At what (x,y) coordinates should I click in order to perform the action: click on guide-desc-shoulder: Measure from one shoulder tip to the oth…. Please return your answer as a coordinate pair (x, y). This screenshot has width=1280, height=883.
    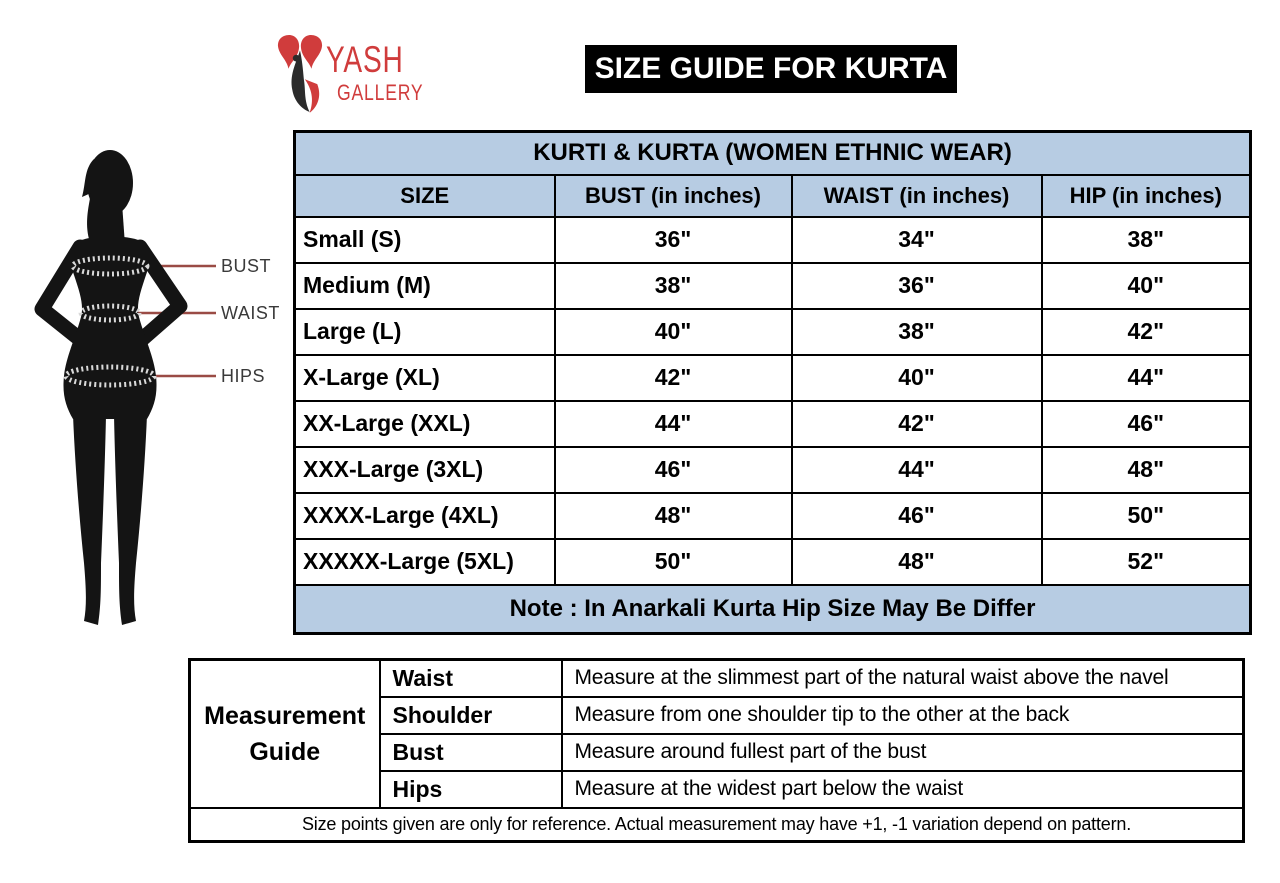
    Looking at the image, I should click on (902, 715).